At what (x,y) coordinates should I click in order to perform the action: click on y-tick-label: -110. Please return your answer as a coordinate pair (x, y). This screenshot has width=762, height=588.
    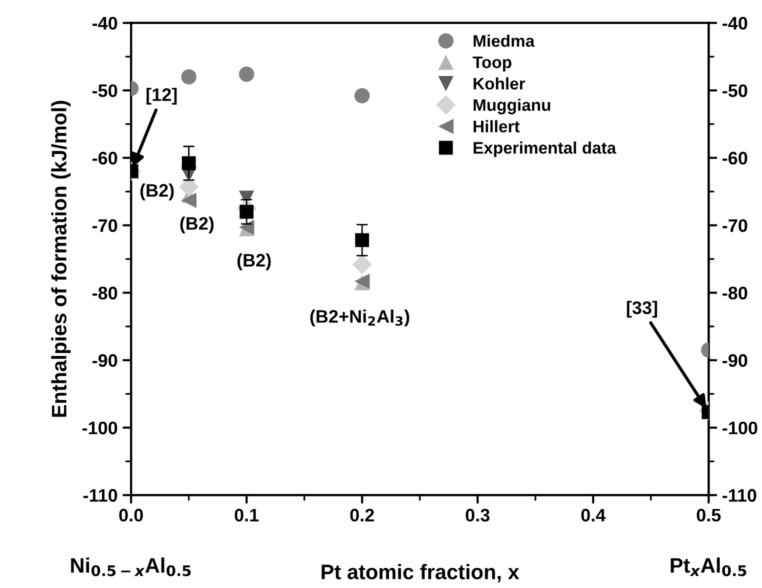
    Looking at the image, I should click on (100, 495).